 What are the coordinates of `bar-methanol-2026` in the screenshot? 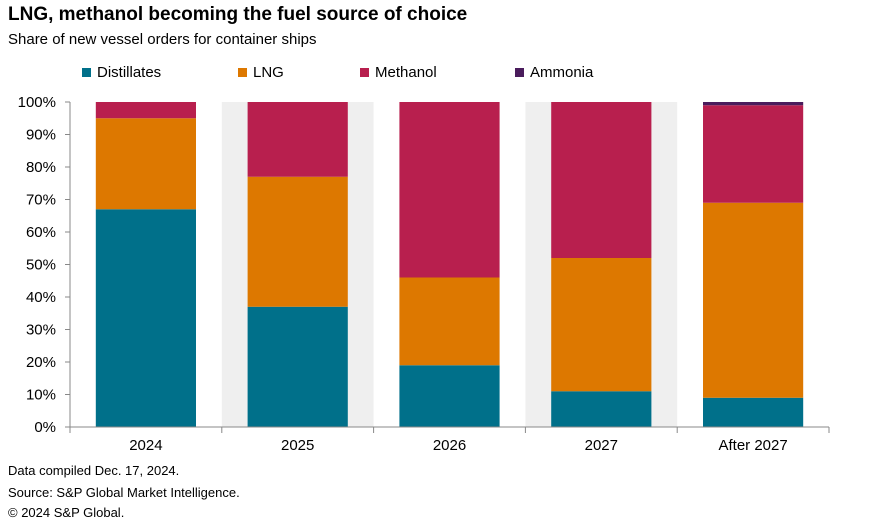 It's located at (449, 190).